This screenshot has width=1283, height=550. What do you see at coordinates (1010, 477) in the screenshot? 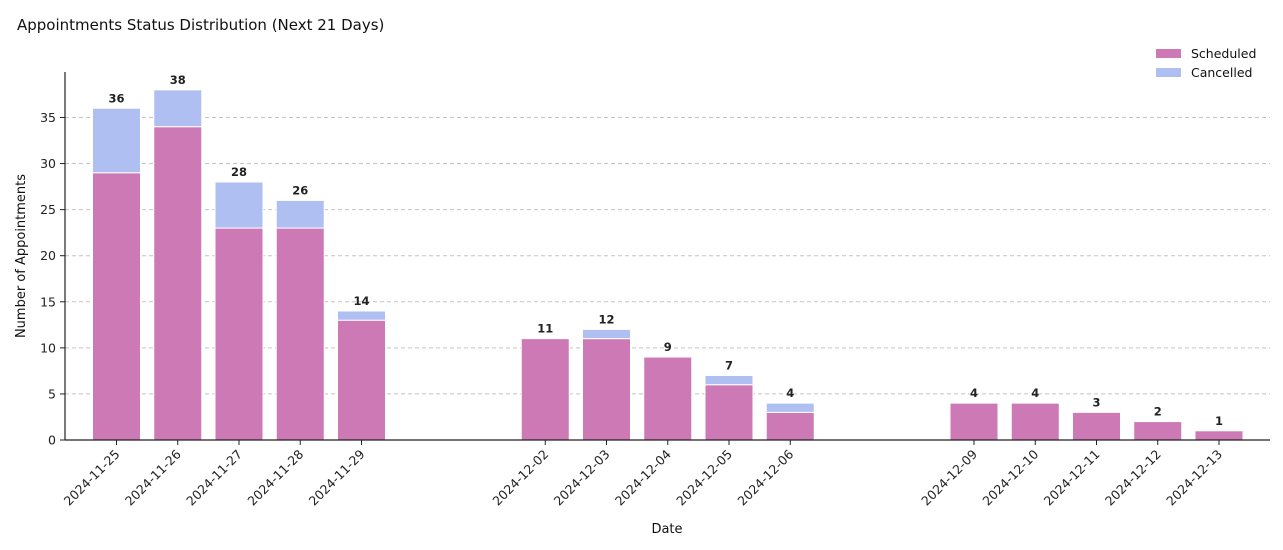
I see `x-tick-label: 2024-12-10` at bounding box center [1010, 477].